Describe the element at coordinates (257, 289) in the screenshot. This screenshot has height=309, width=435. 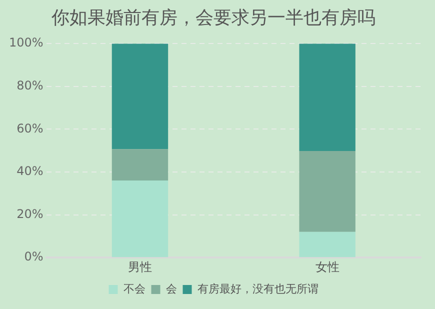
I see `legend-label: 有房最好，没有也无所谓` at that location.